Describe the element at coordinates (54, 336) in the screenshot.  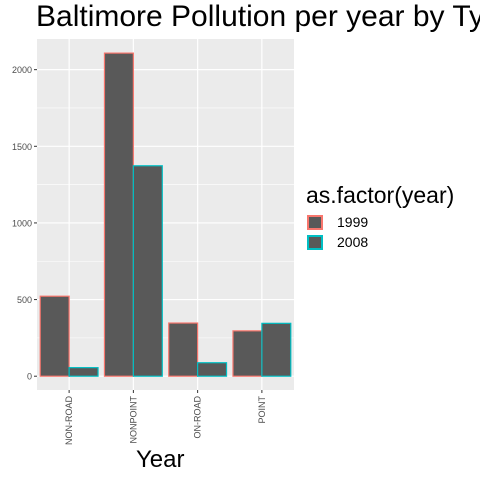
I see `bar-non-road-1999` at that location.